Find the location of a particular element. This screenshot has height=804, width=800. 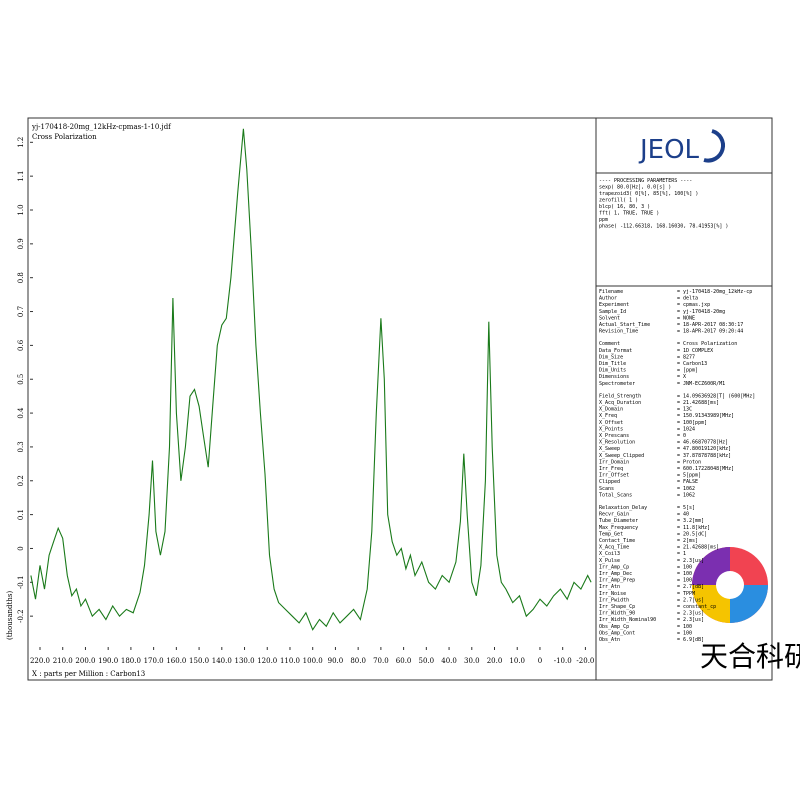

param-key: Temp_Get is located at coordinates (611, 534).